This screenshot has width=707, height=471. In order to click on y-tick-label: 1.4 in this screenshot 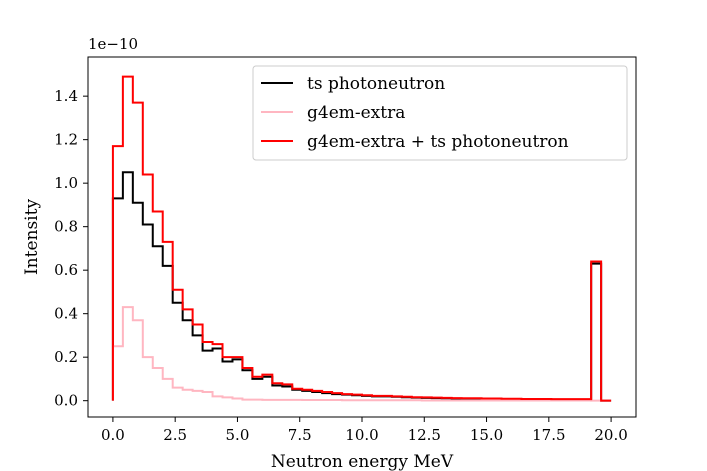, I will do `click(66, 96)`.